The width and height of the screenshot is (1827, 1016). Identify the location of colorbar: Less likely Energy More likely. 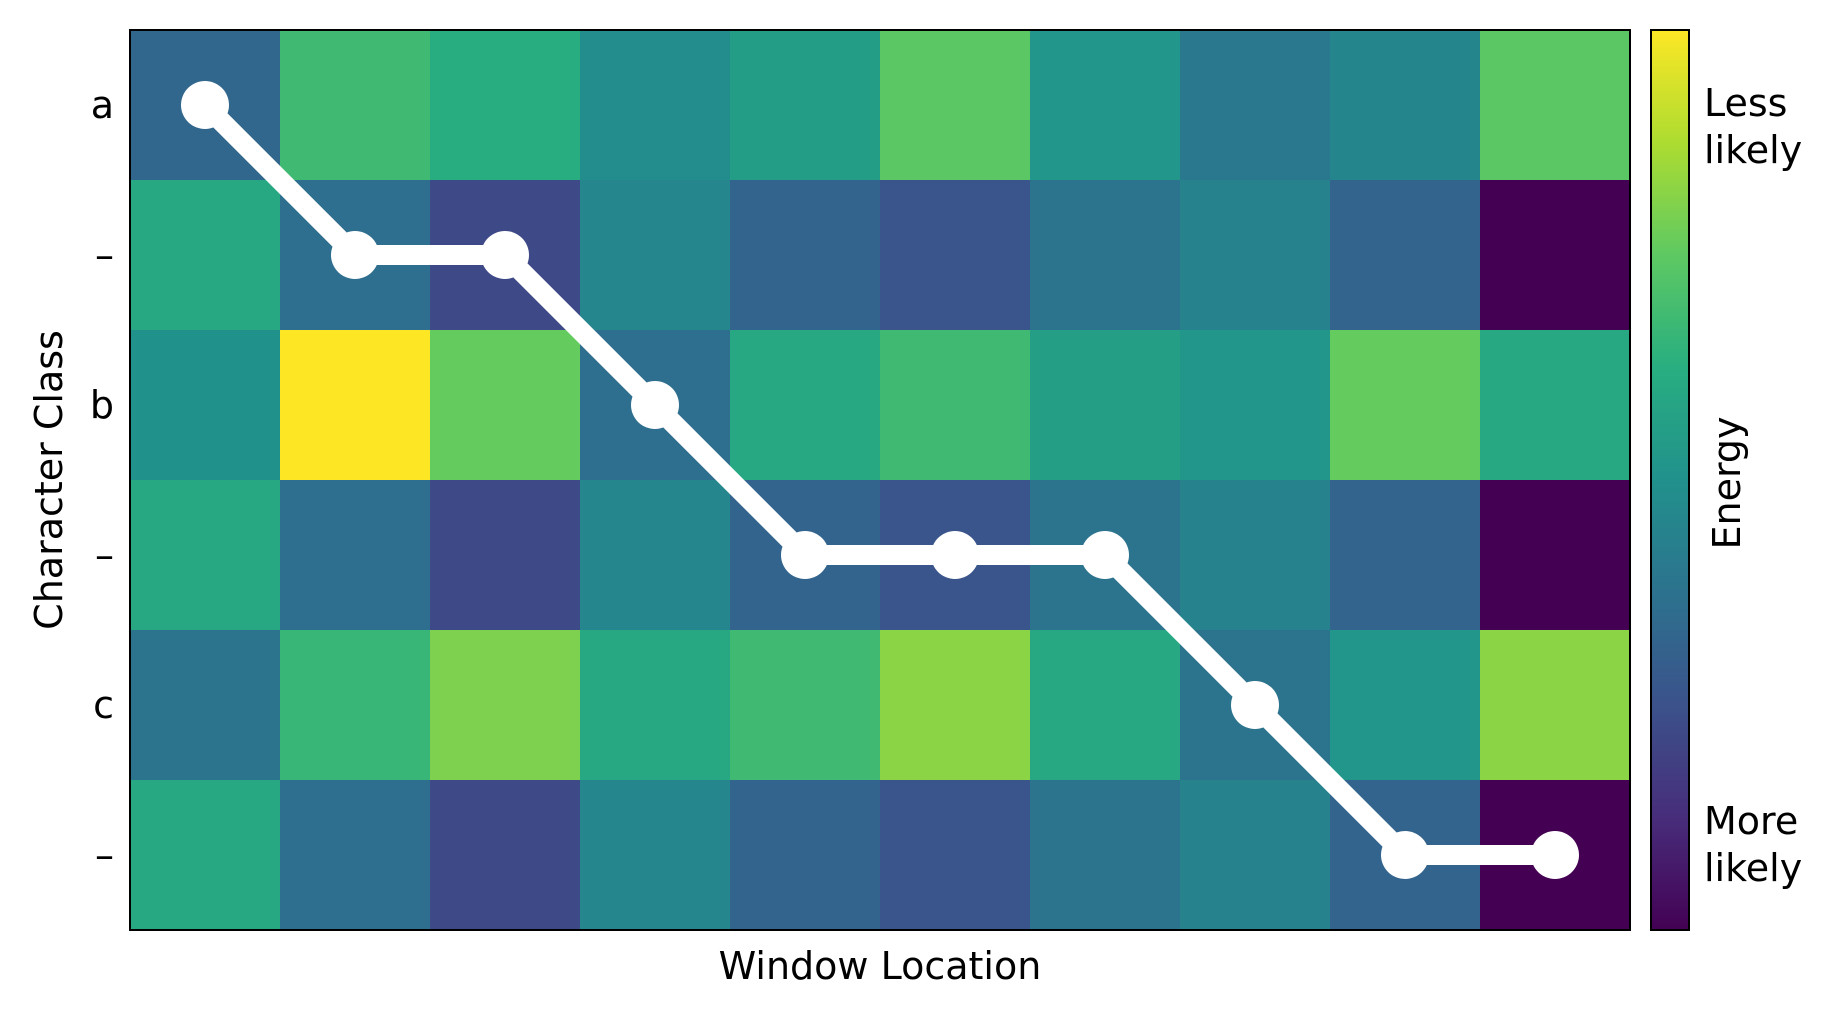
(1730, 480).